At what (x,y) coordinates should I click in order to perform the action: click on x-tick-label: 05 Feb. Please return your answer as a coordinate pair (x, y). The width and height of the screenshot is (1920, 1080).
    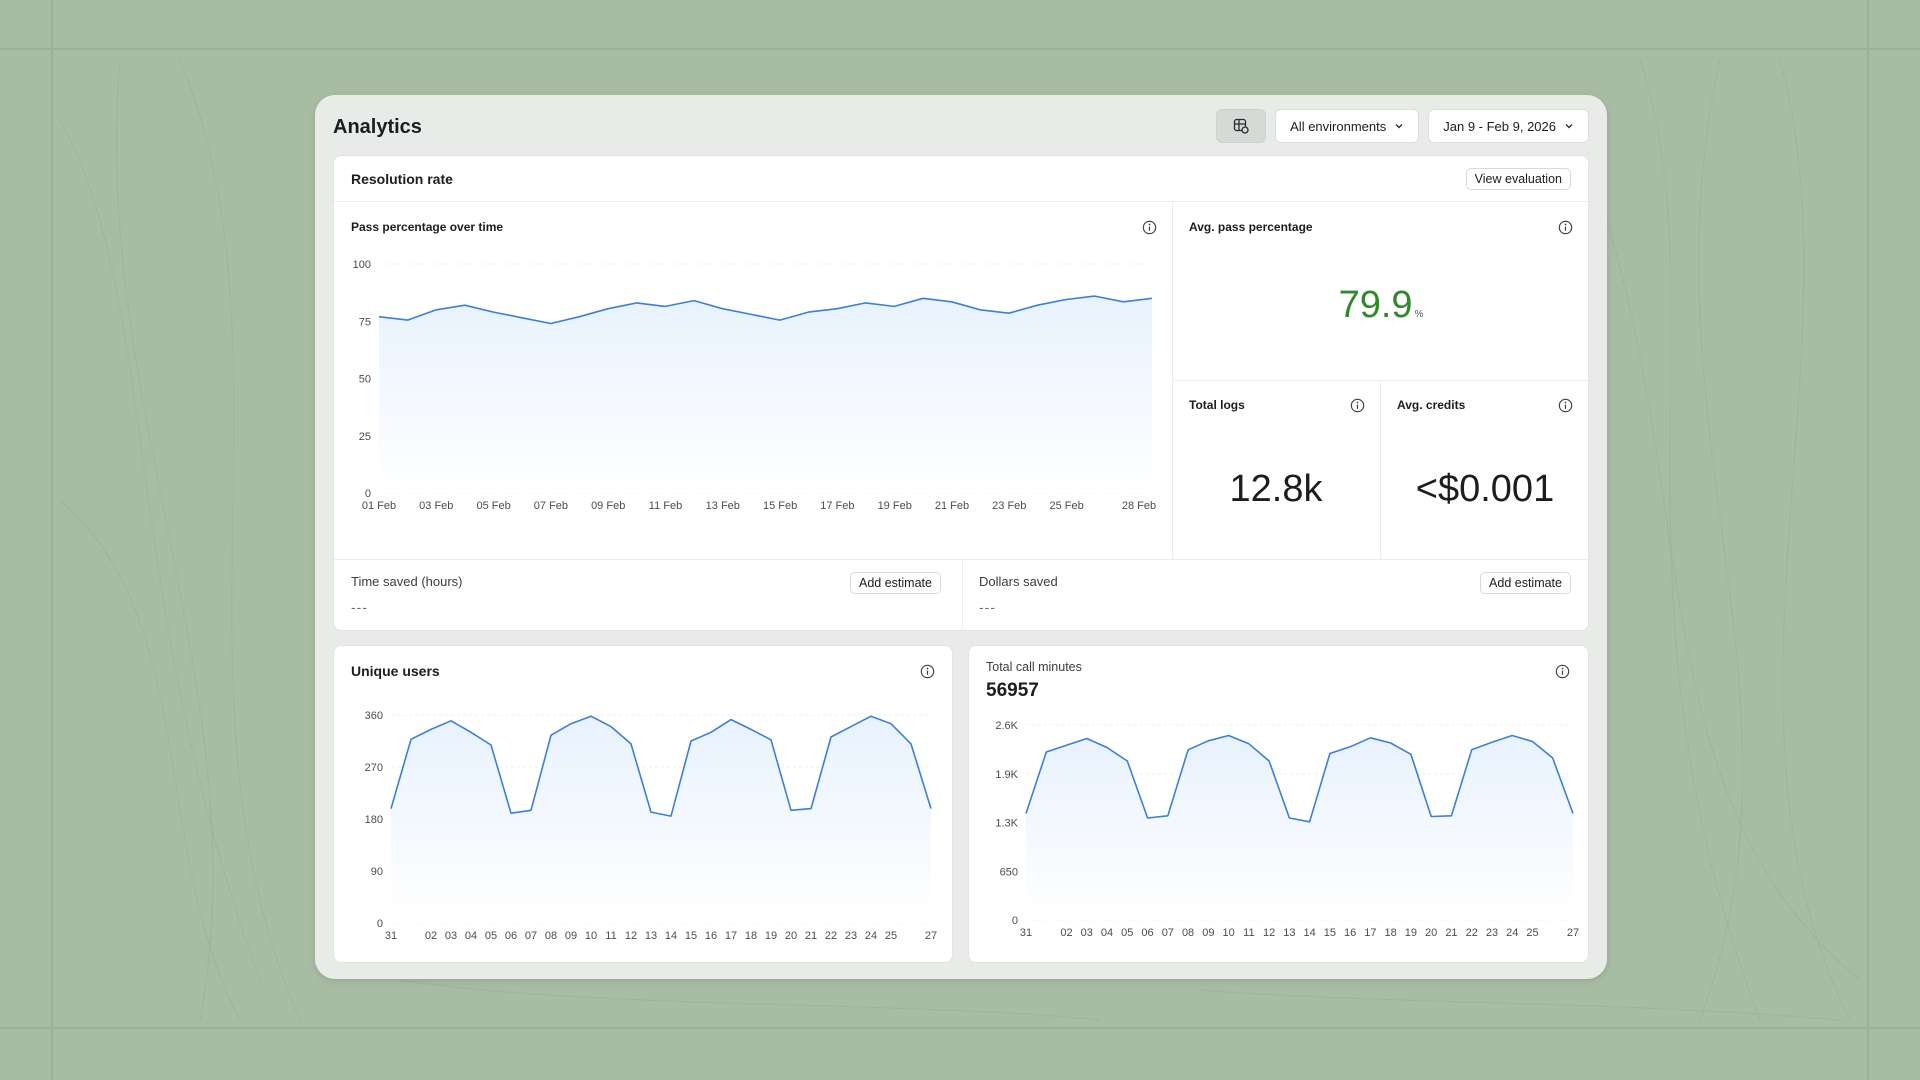
    Looking at the image, I should click on (493, 506).